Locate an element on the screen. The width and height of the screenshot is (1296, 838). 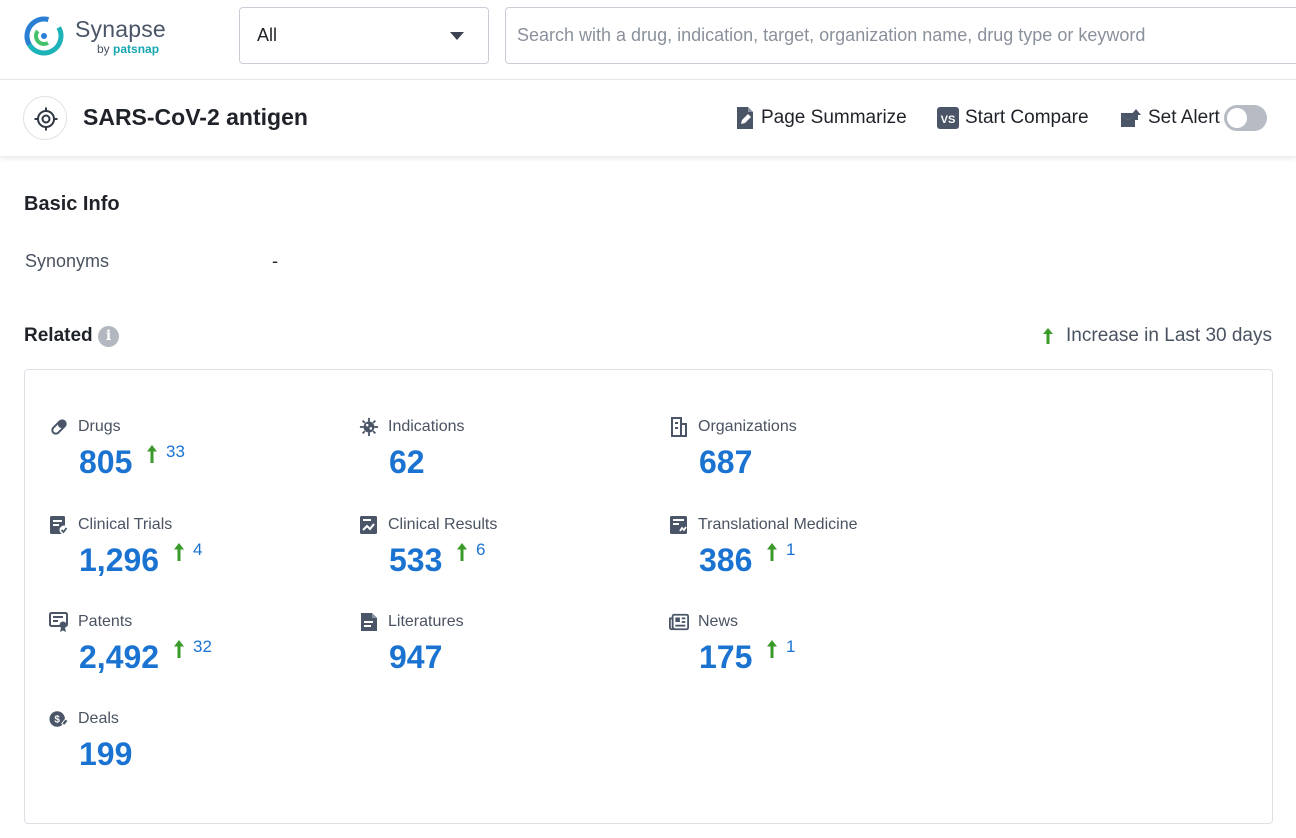
stat-value: 687 is located at coordinates (725, 462).